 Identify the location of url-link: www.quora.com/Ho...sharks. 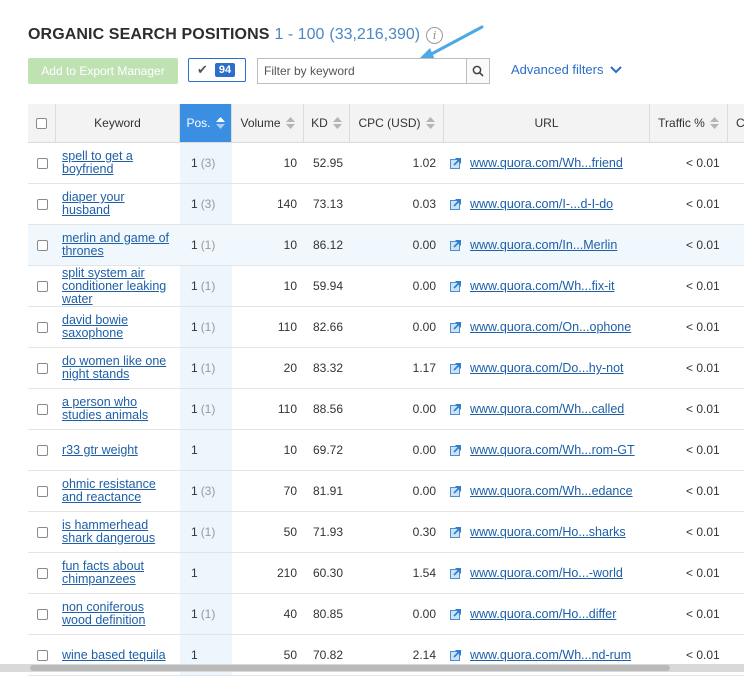
(548, 532).